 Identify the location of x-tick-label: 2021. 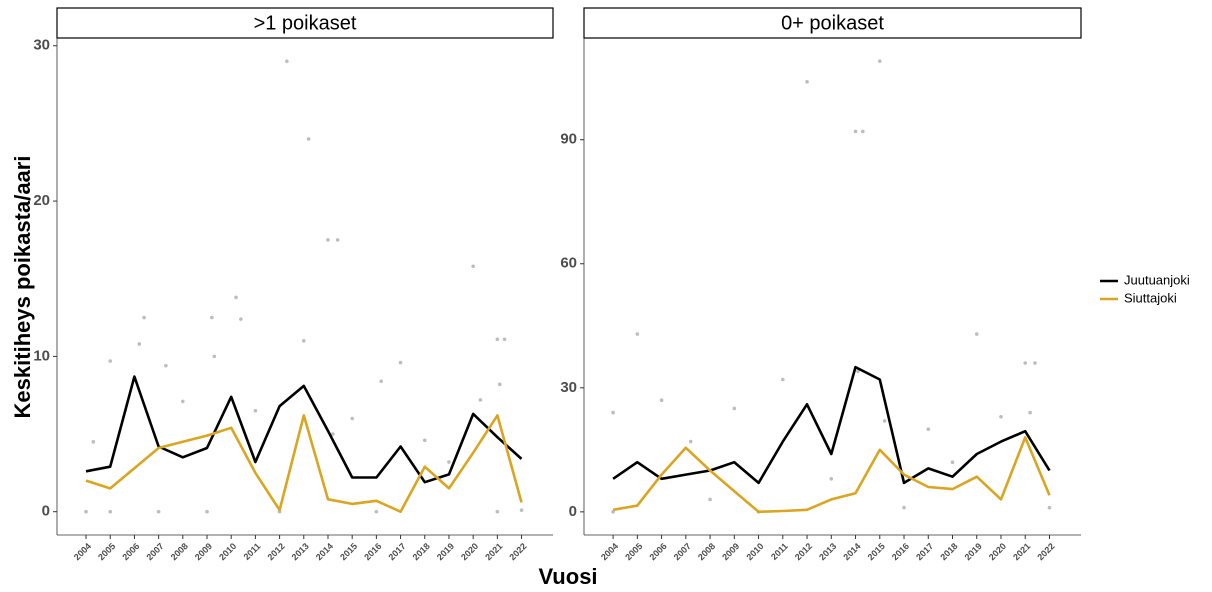
(1021, 551).